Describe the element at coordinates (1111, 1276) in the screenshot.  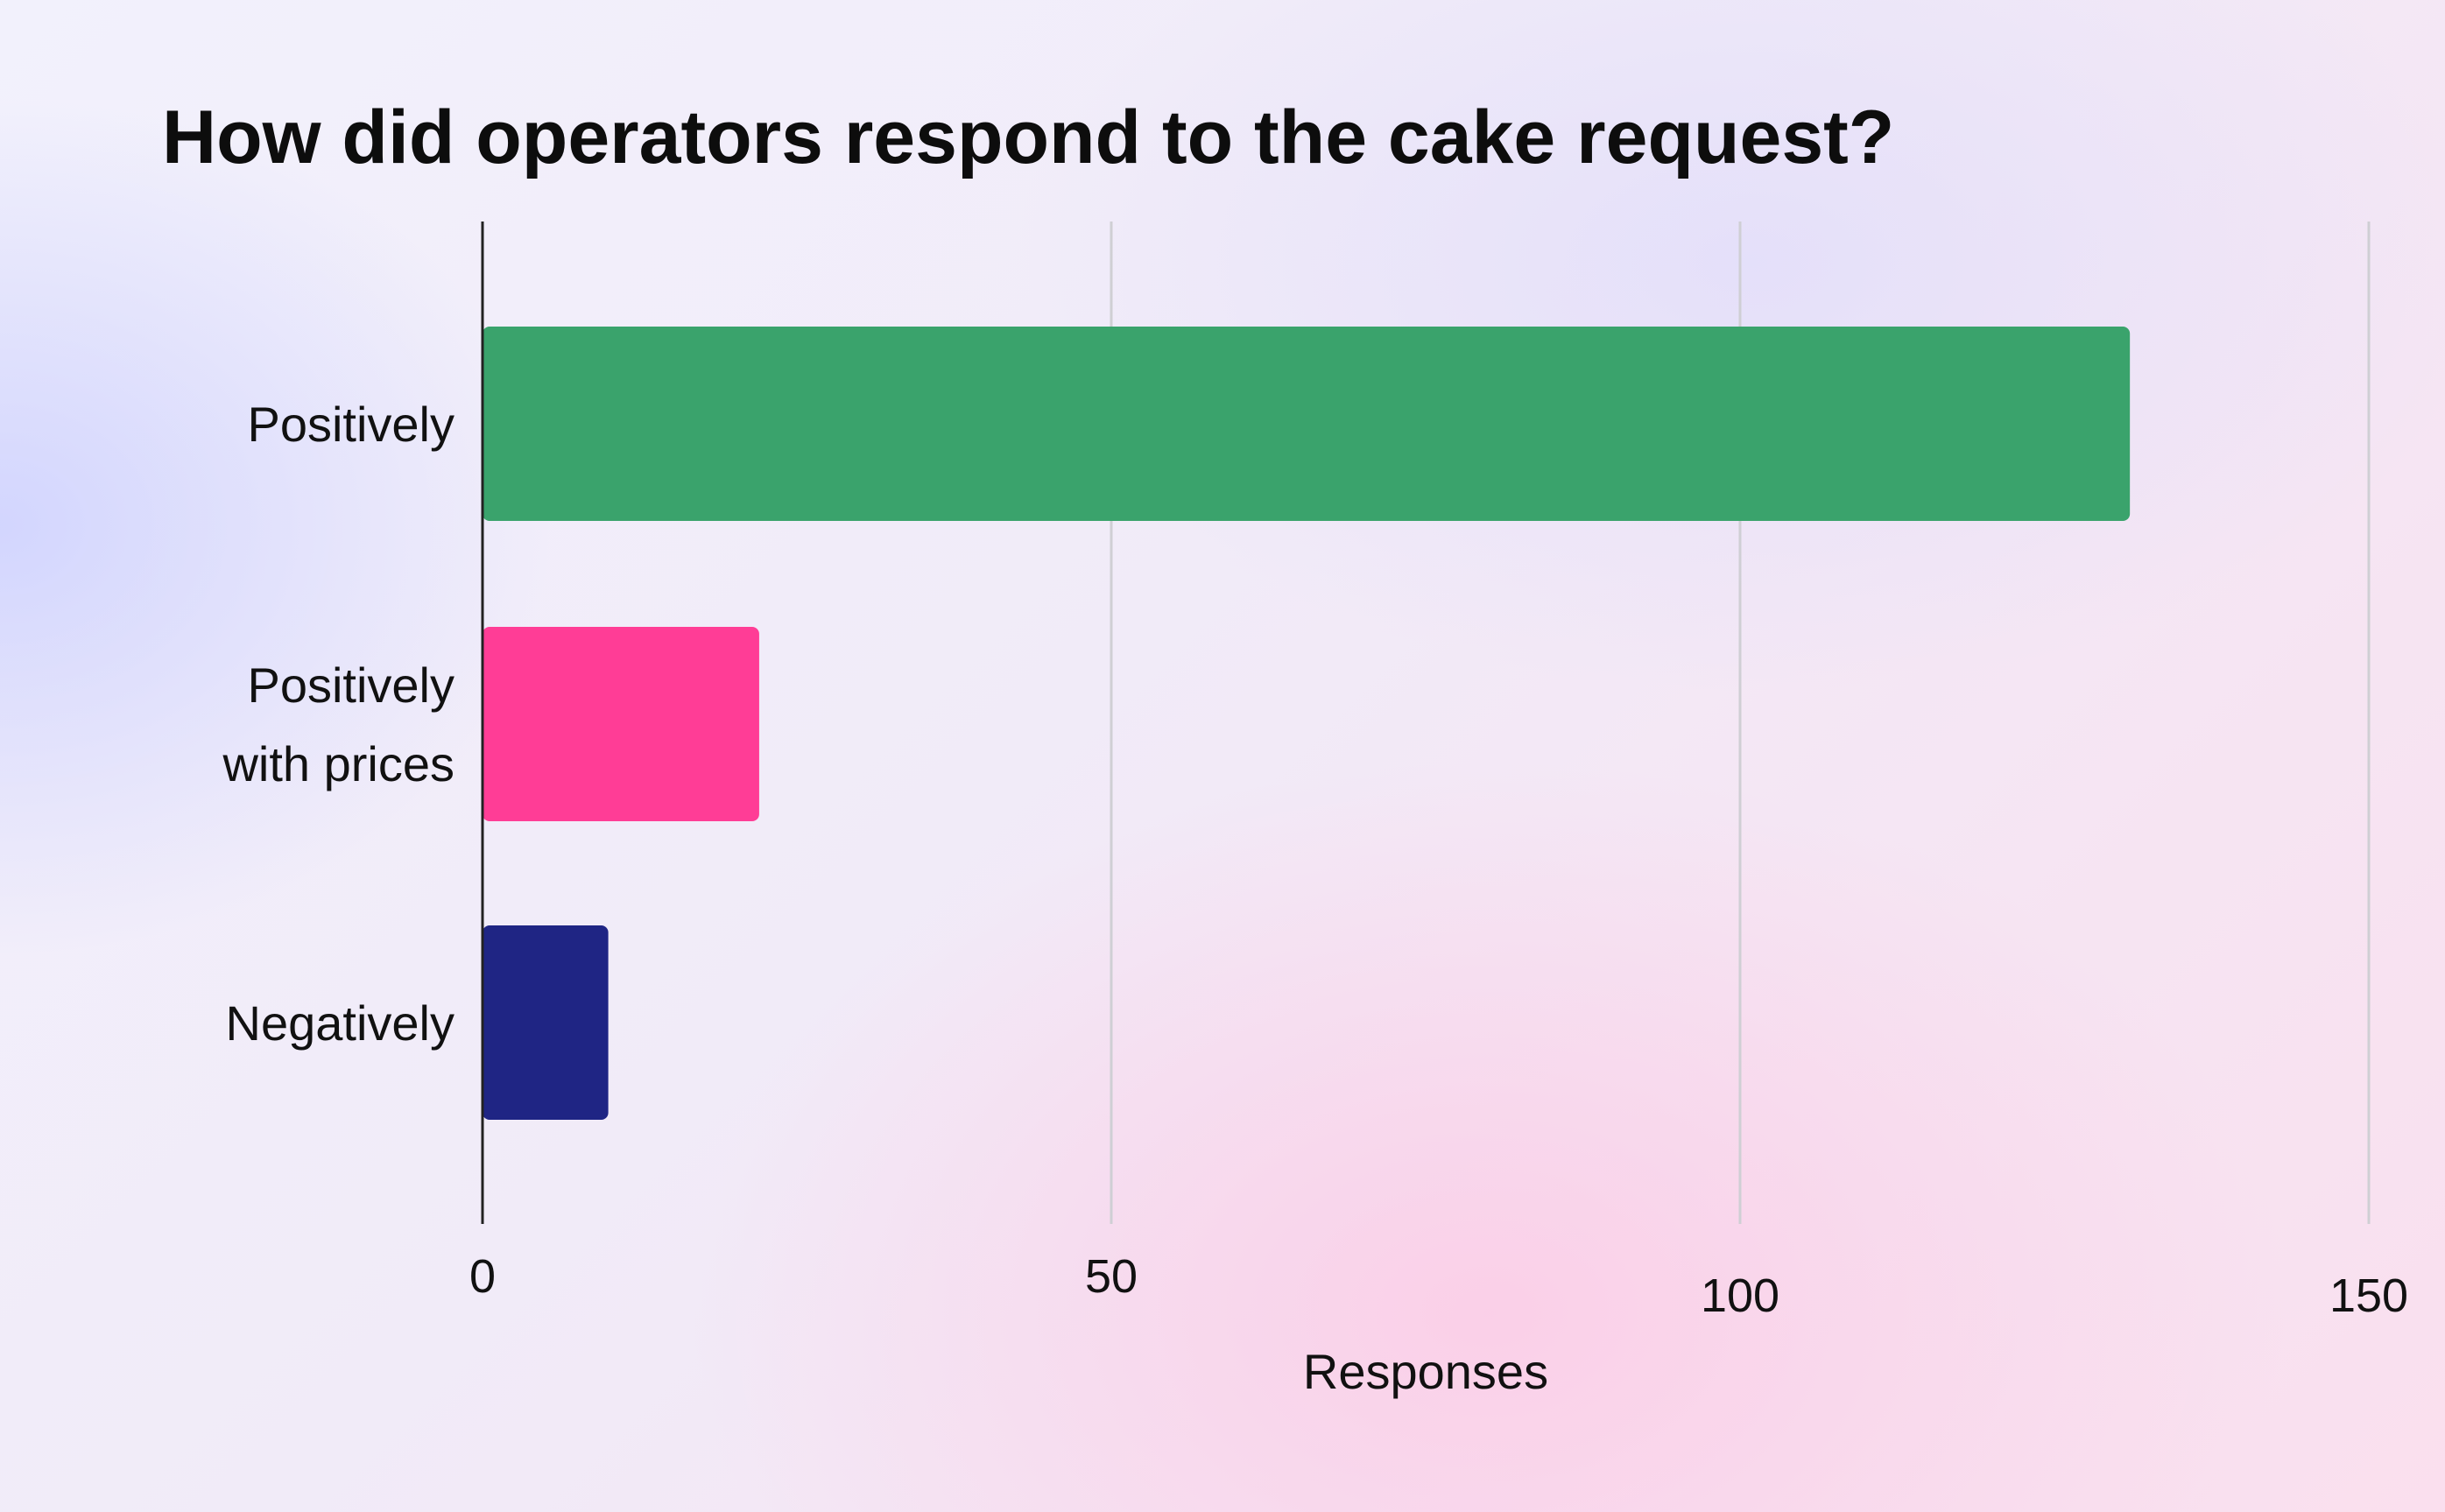
I see `x-tick-label: 50` at that location.